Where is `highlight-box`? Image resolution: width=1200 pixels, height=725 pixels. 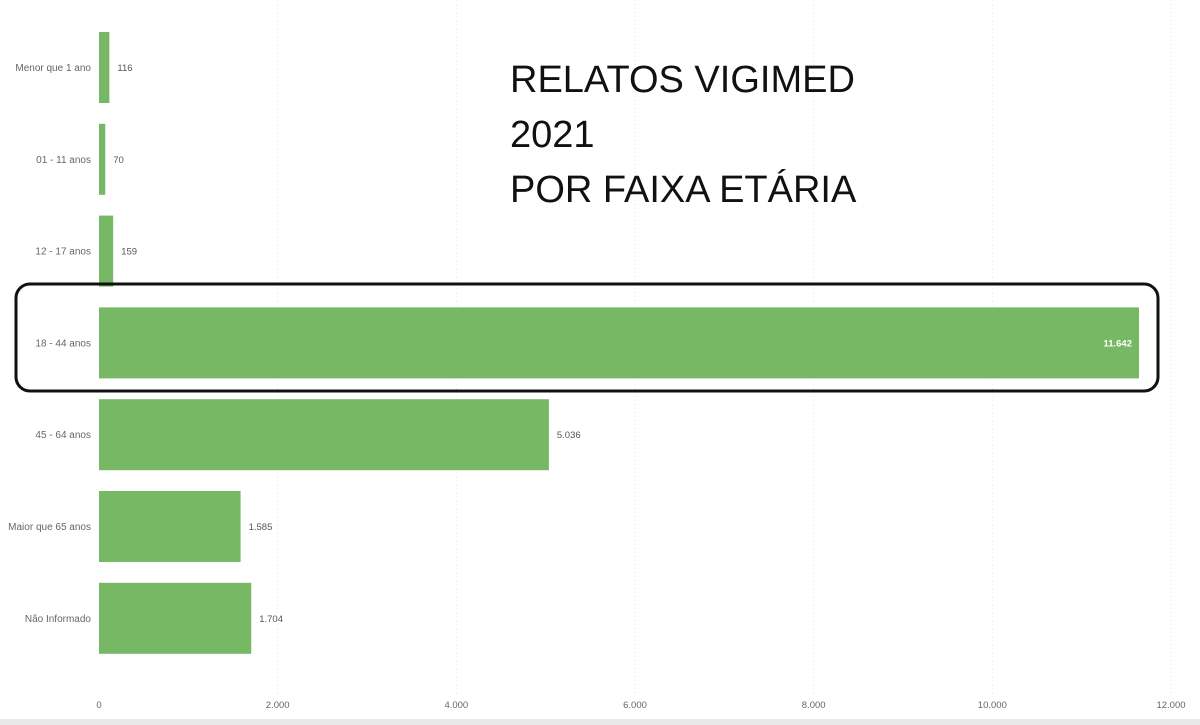 highlight-box is located at coordinates (587, 337).